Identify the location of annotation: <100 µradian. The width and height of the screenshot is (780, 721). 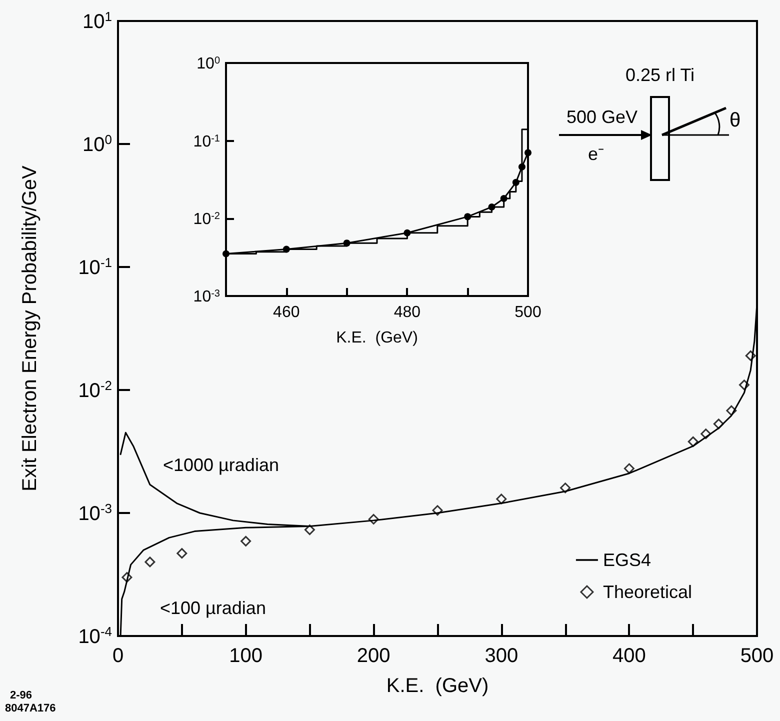
(213, 608).